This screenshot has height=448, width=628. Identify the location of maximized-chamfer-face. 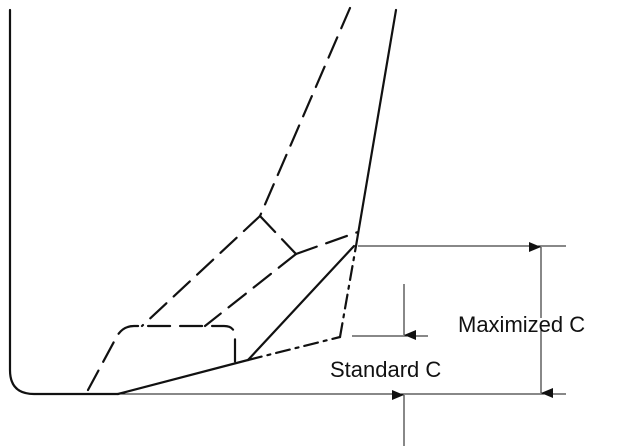
(348, 291).